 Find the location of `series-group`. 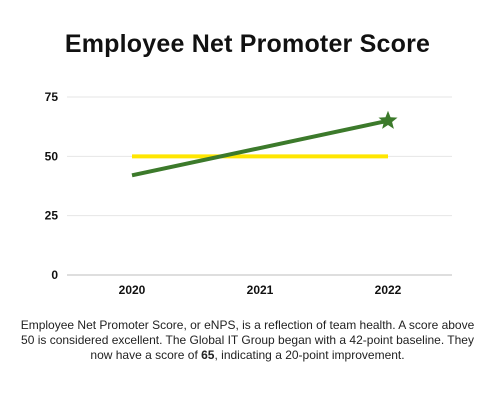

series-group is located at coordinates (264, 144).